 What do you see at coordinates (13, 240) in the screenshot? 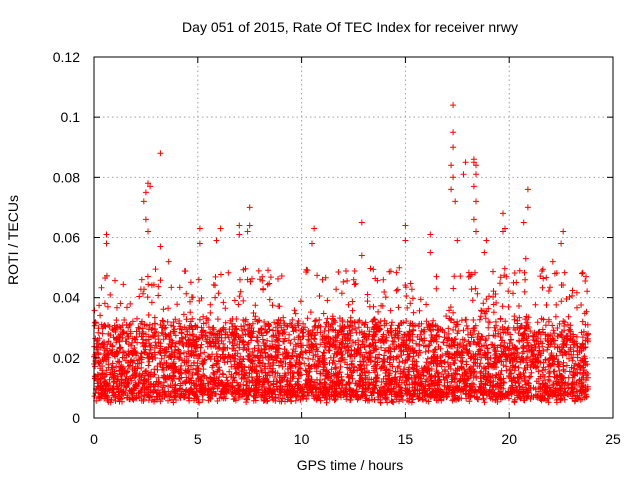
I see `y-axis-label: ROTI / TECUs` at bounding box center [13, 240].